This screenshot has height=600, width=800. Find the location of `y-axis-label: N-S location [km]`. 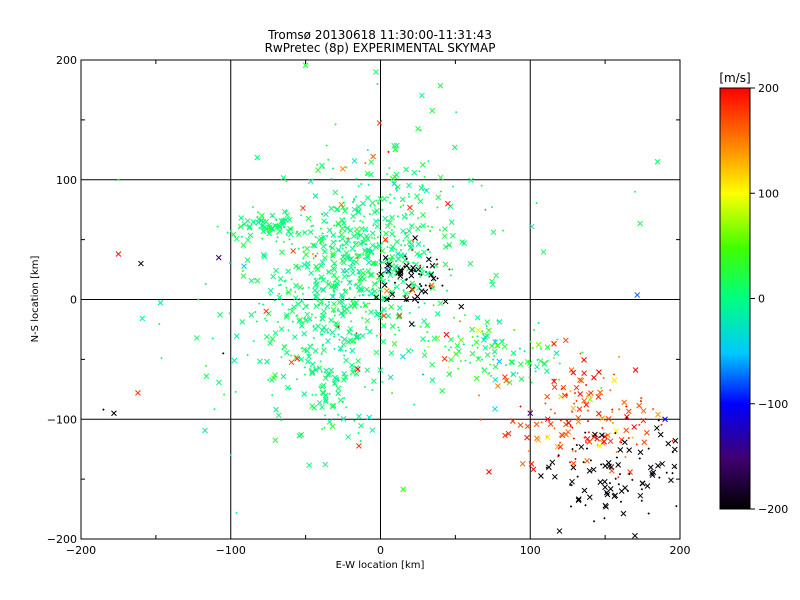

y-axis-label: N-S location [km] is located at coordinates (35, 299).